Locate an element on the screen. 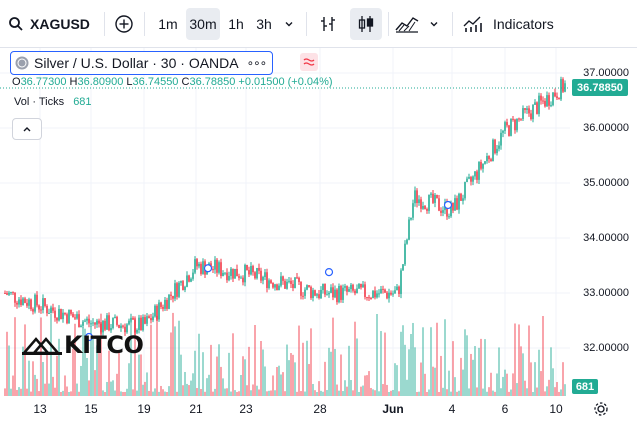  interval-1h: 1h is located at coordinates (236, 24).